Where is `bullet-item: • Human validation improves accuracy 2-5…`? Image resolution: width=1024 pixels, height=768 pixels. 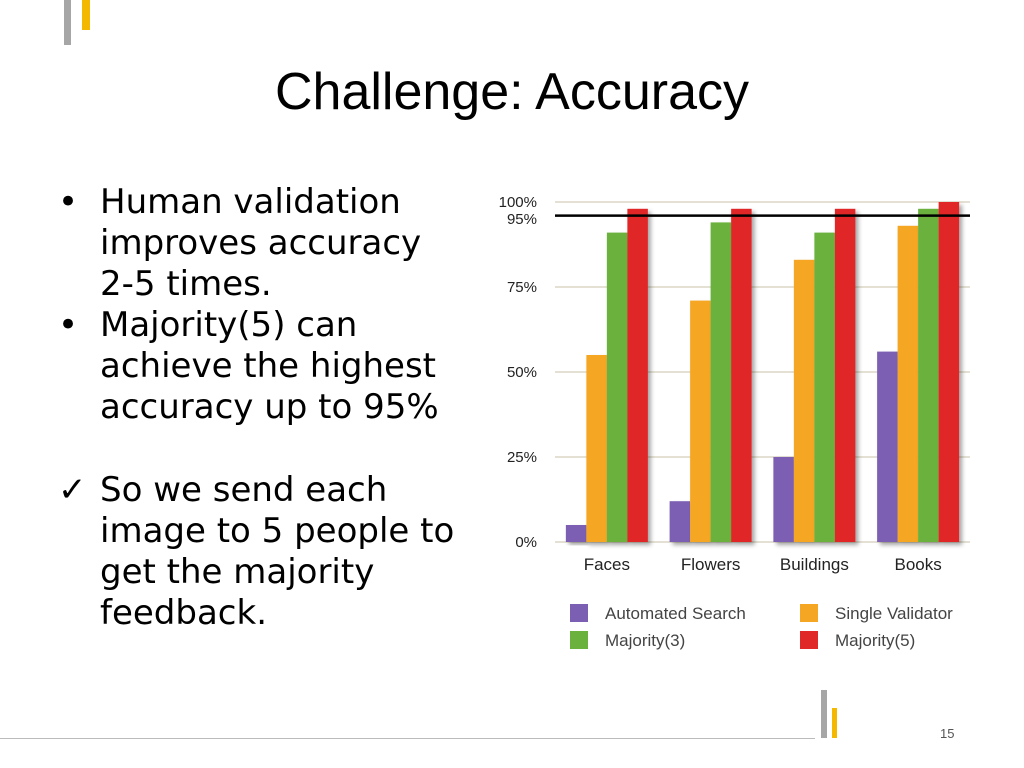 bullet-item: • Human validation improves accuracy 2-5… is located at coordinates (258, 243).